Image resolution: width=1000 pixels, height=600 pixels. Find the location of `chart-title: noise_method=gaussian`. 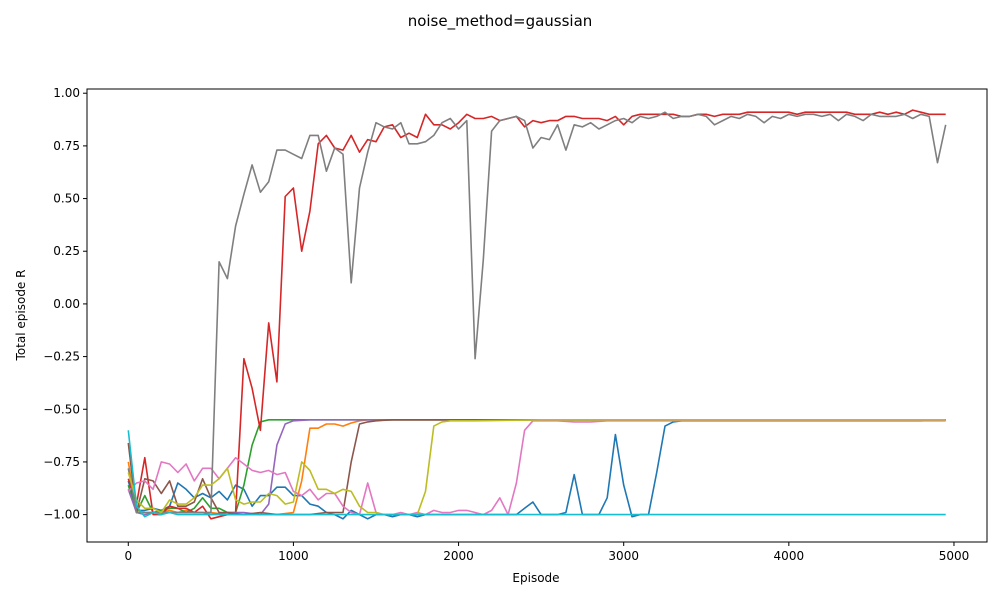

chart-title: noise_method=gaussian is located at coordinates (500, 21).